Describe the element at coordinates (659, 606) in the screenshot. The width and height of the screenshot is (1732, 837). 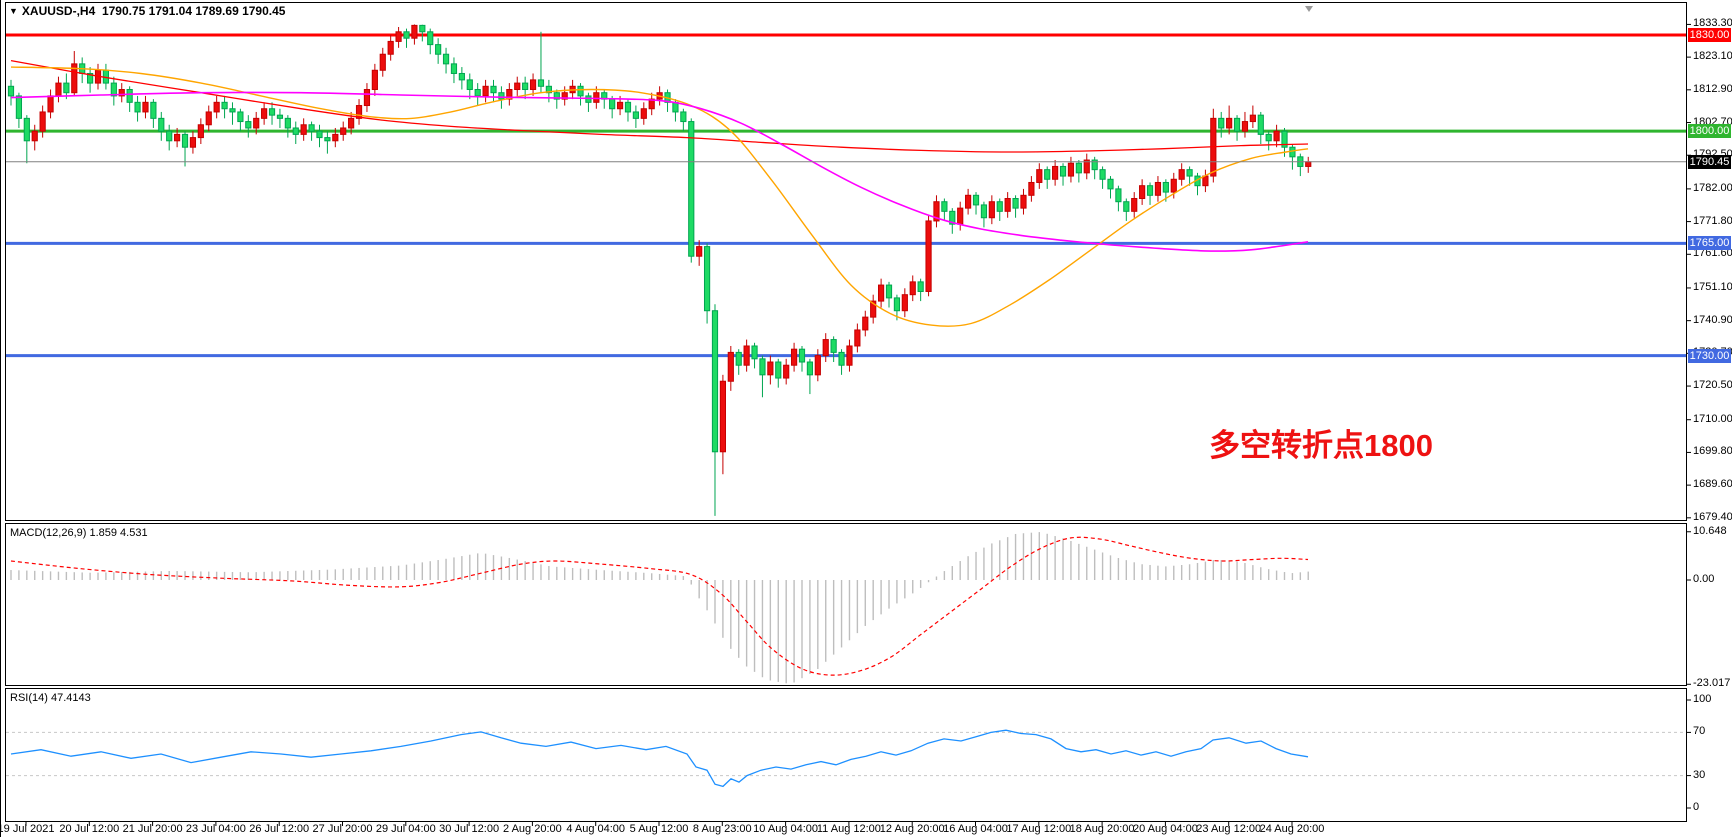
I see `macd-signal-line` at that location.